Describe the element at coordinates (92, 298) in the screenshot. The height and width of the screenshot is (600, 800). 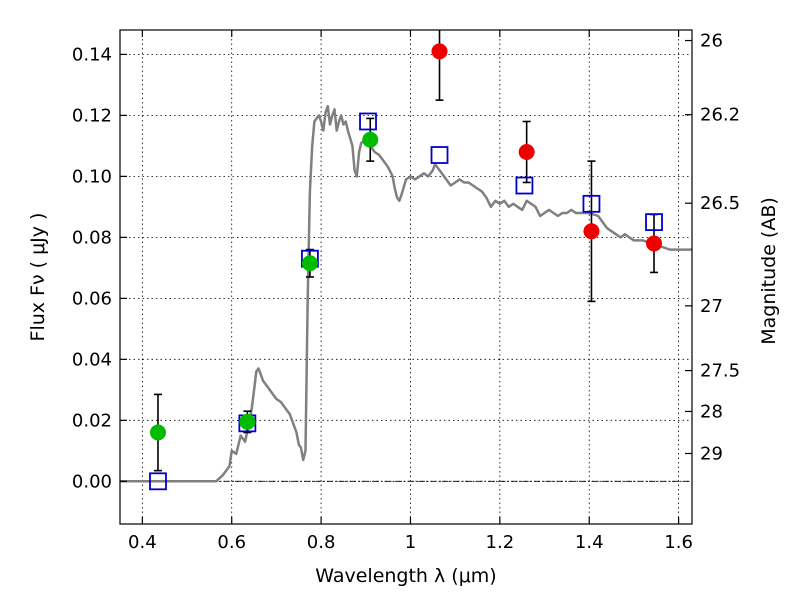
I see `y-tick-label: 0.06` at that location.